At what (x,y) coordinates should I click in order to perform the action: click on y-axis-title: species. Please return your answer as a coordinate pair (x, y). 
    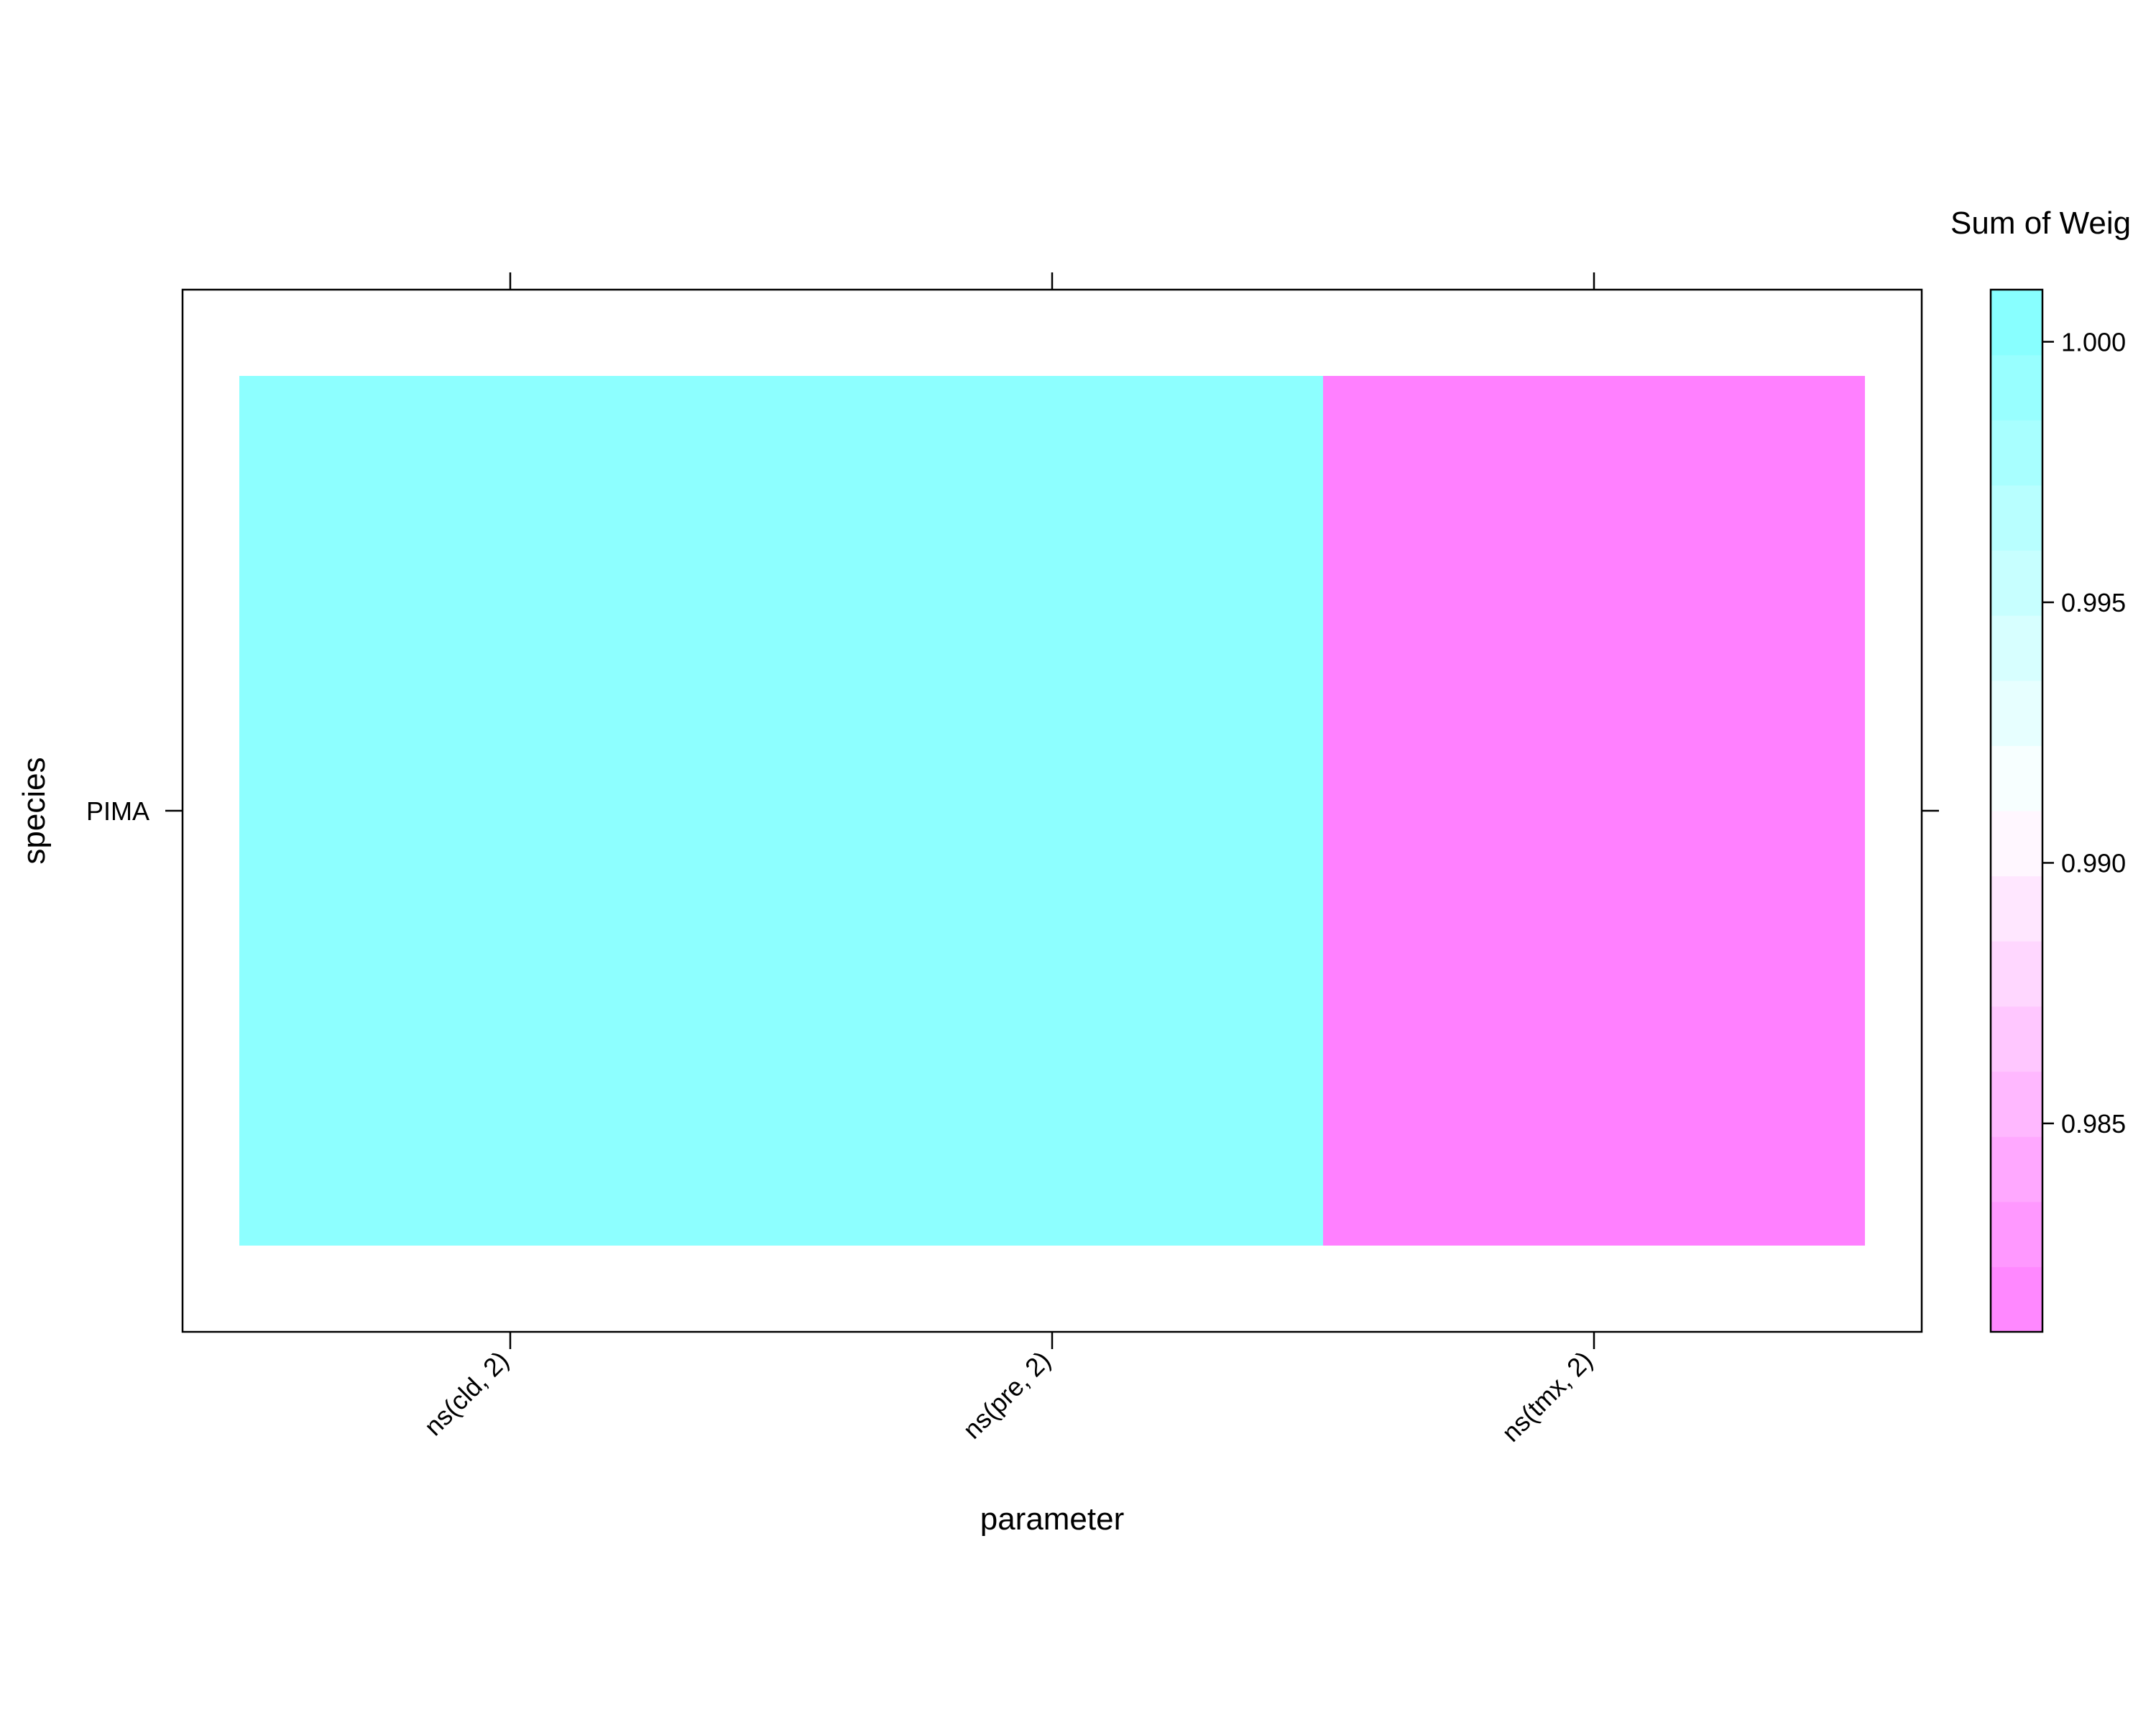
    Looking at the image, I should click on (34, 810).